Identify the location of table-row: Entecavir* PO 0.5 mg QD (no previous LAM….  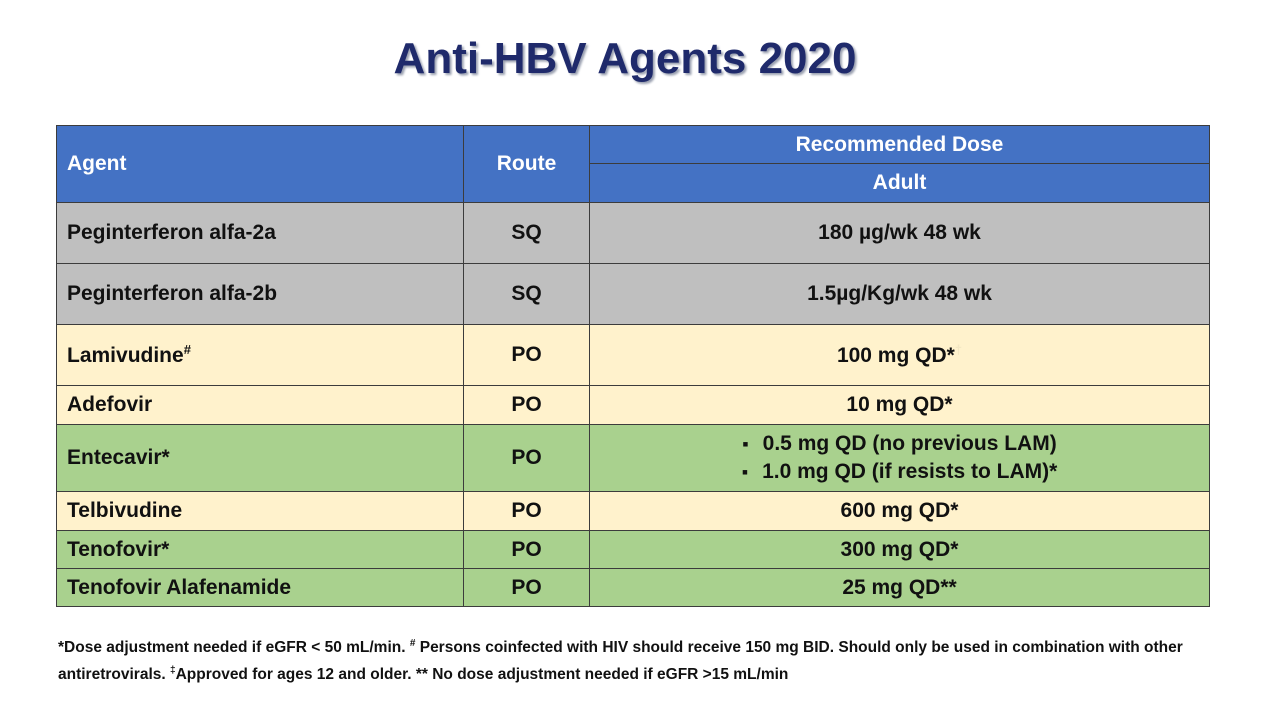
(633, 458).